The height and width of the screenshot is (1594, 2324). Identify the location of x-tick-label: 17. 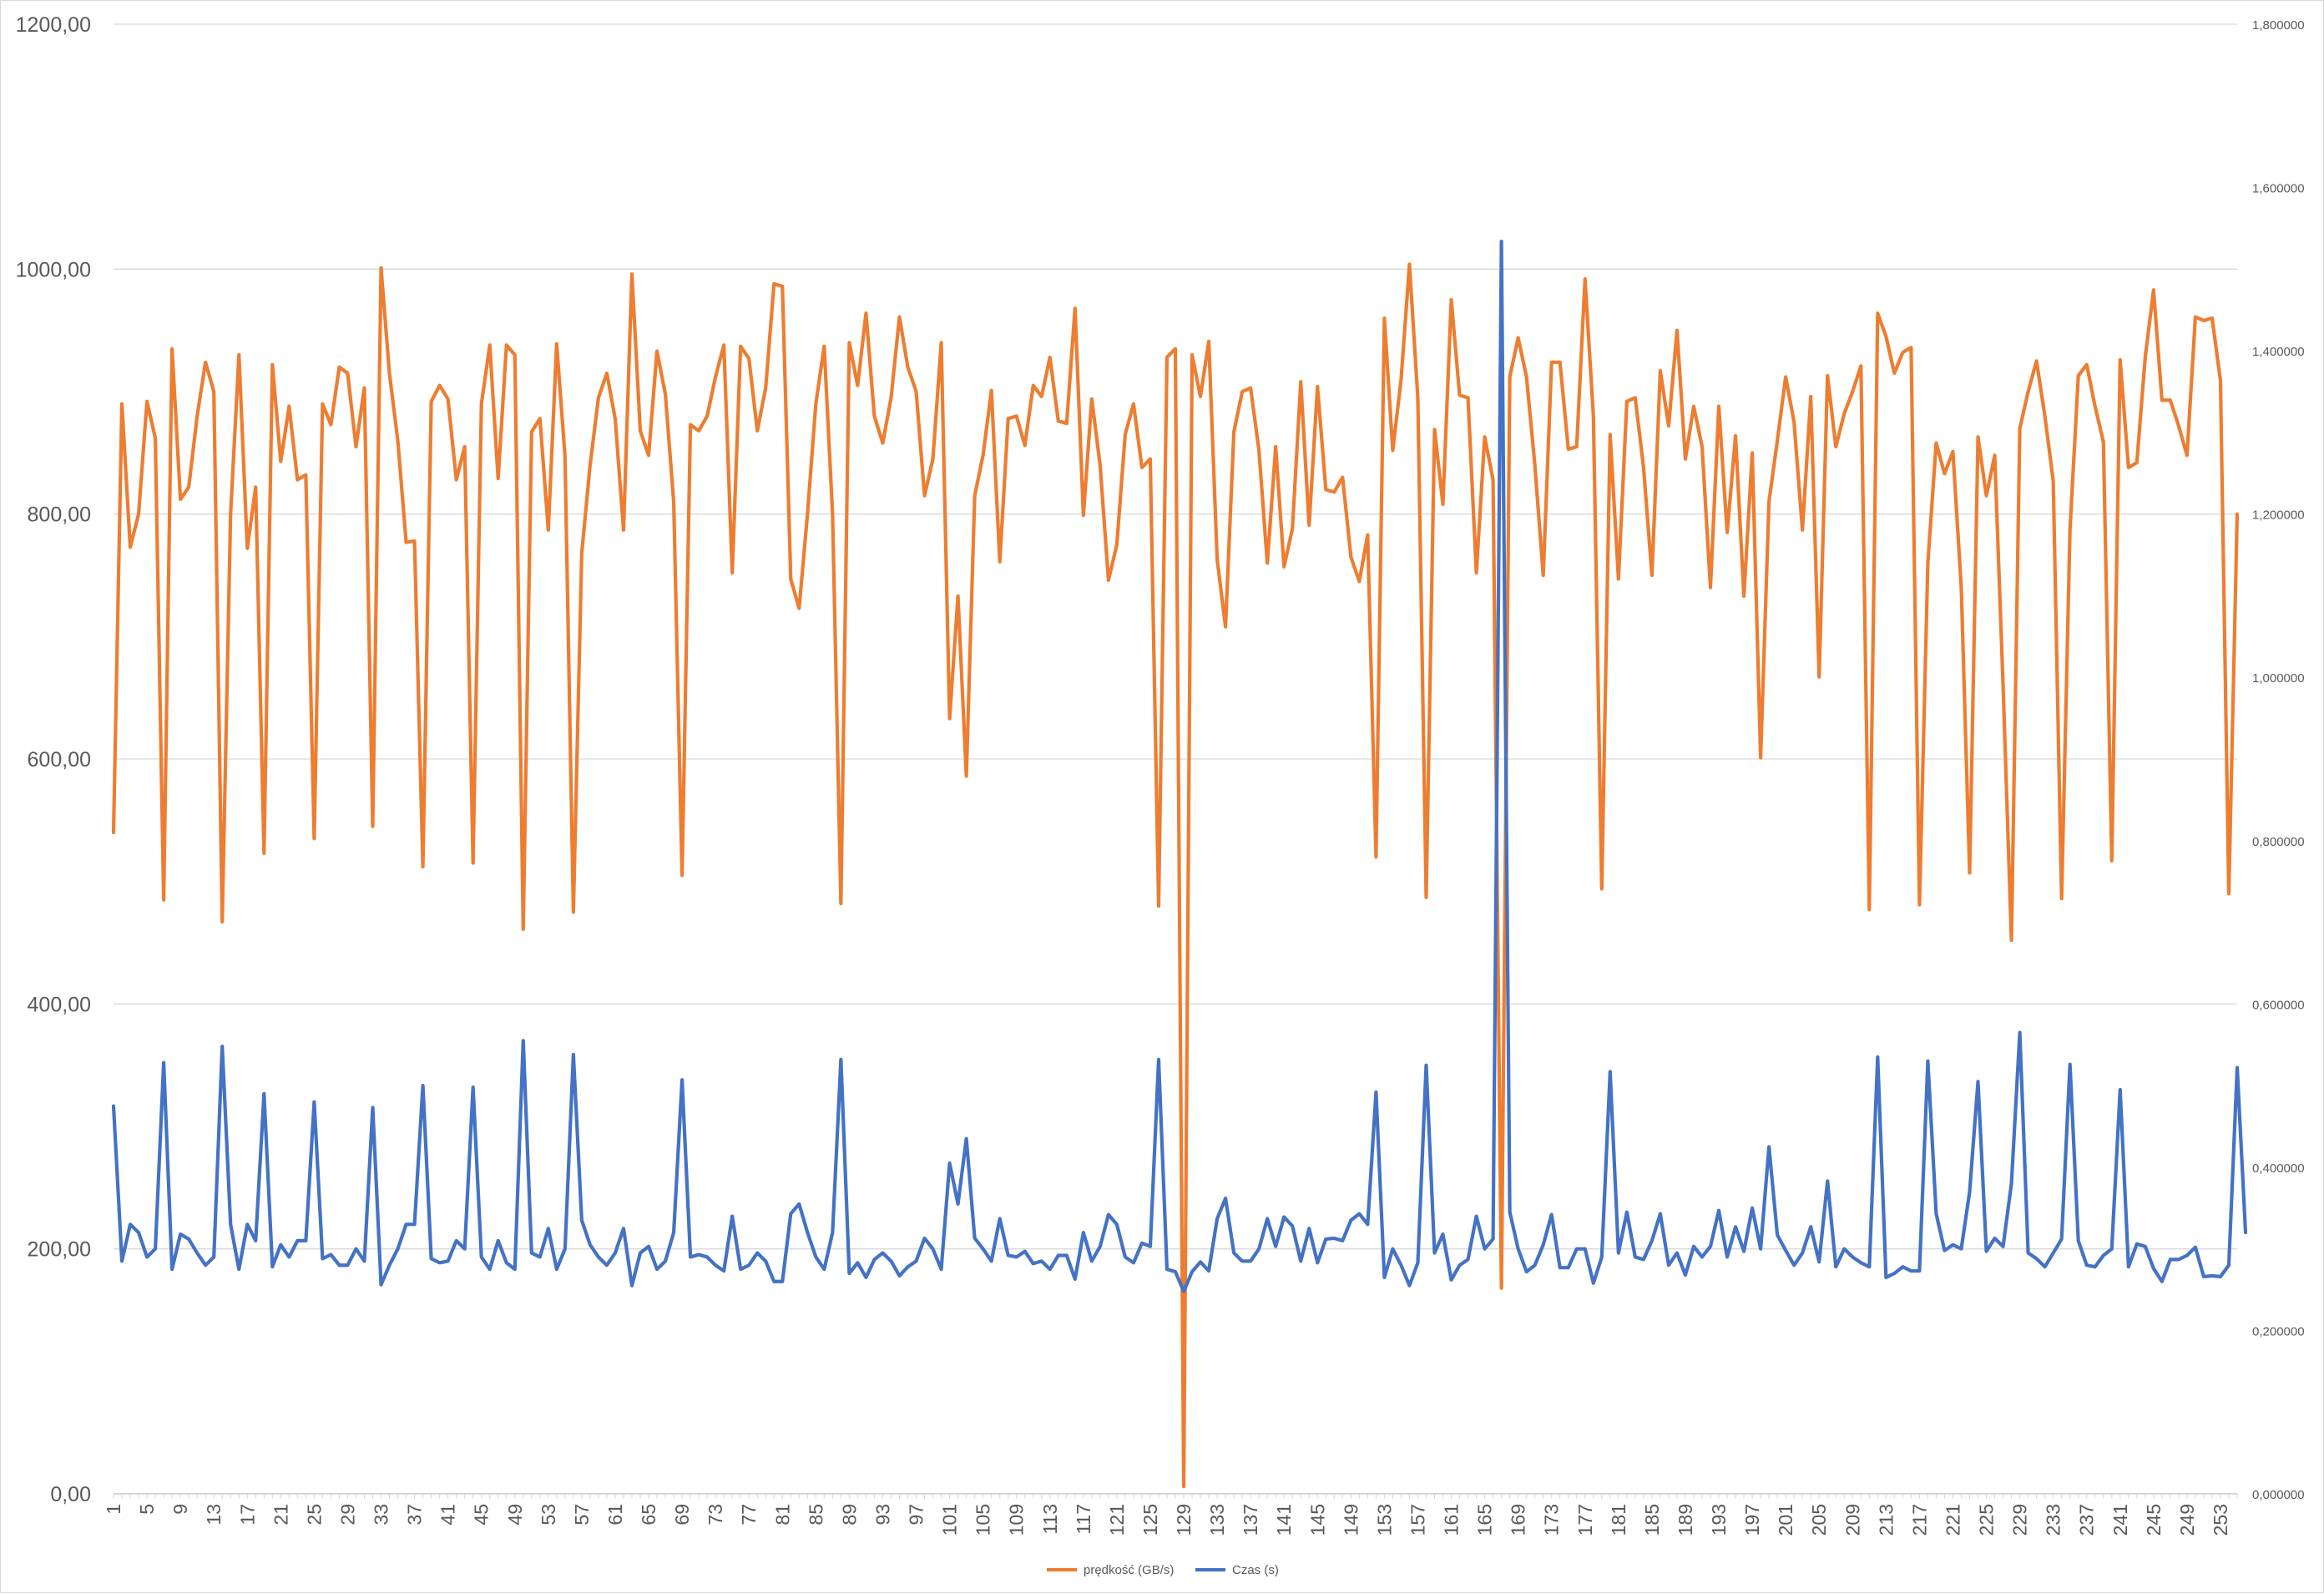
(247, 1515).